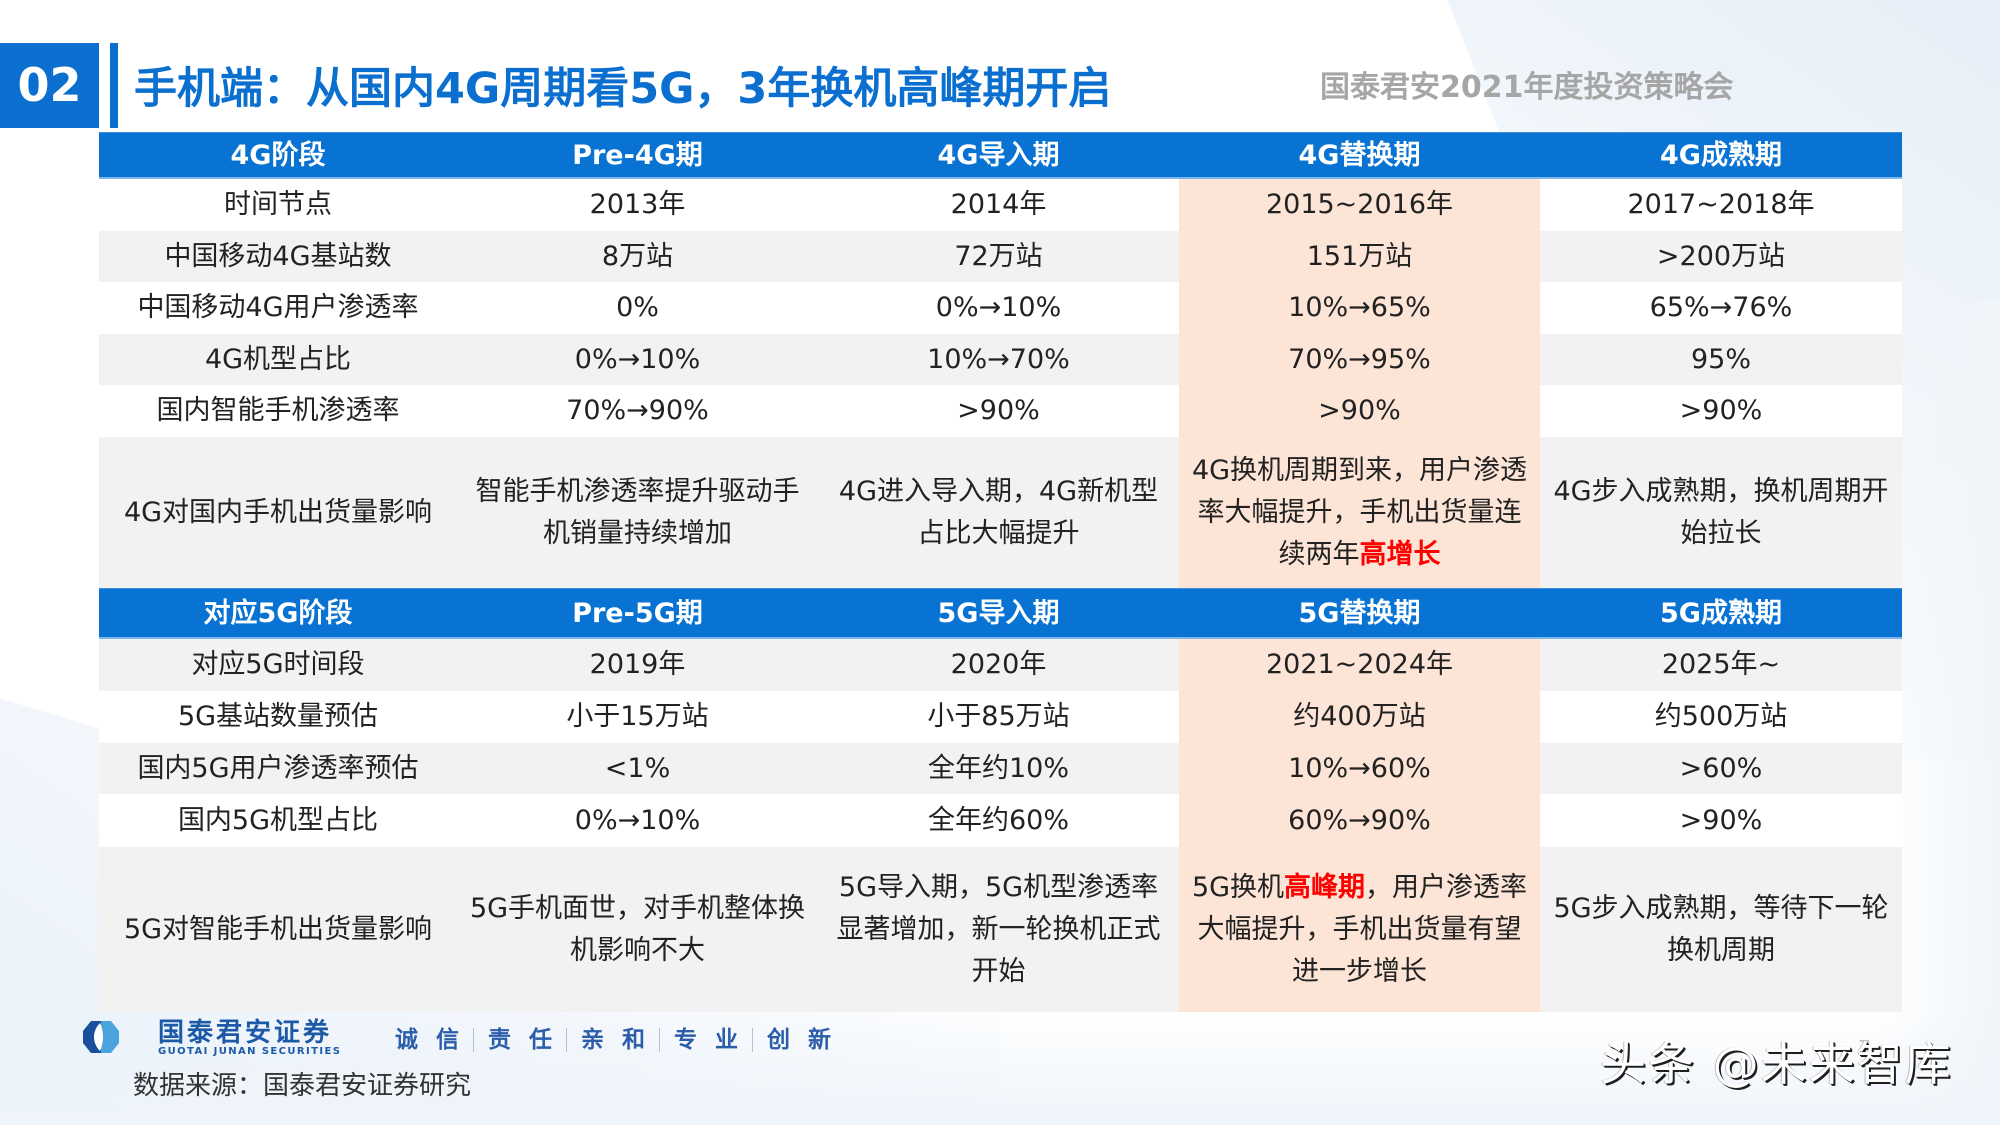 Image resolution: width=2000 pixels, height=1125 pixels. What do you see at coordinates (637, 512) in the screenshot?
I see `table-cell: 智能手机渗透率提升驱动手 机销量持续增加` at bounding box center [637, 512].